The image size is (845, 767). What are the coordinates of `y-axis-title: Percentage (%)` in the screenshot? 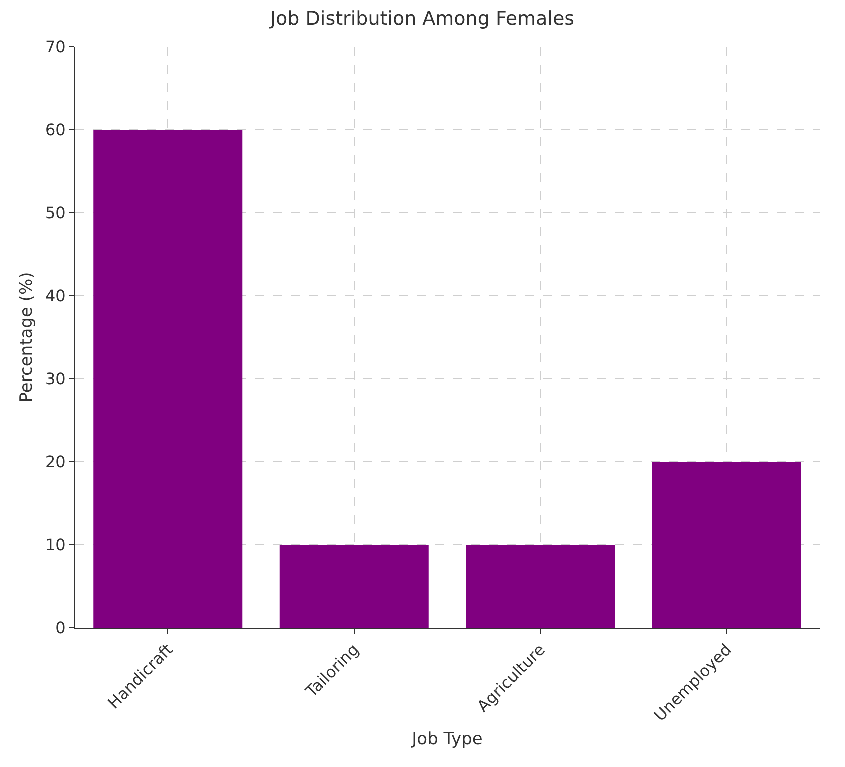 It's located at (26, 337).